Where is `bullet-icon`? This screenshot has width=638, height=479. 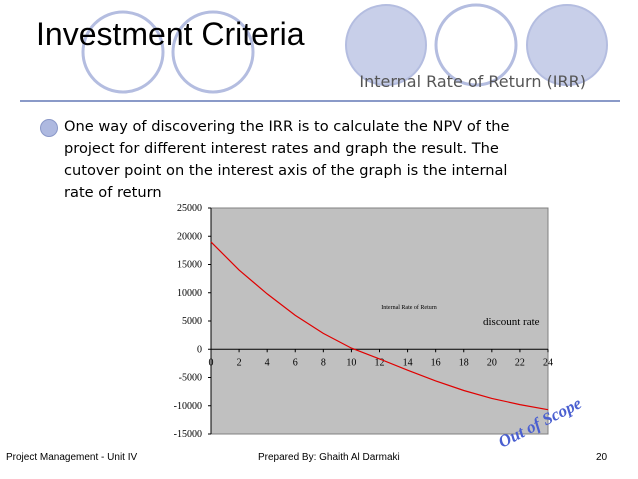
bullet-icon is located at coordinates (49, 128).